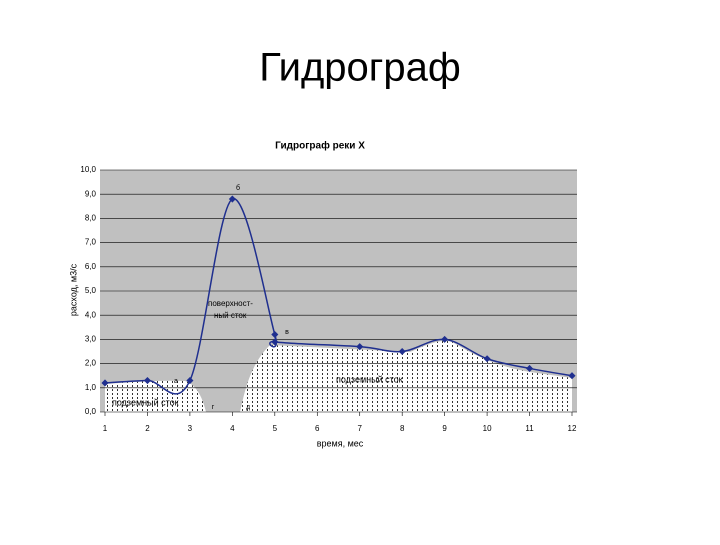  I want to click on x-tick-label: 6, so click(317, 428).